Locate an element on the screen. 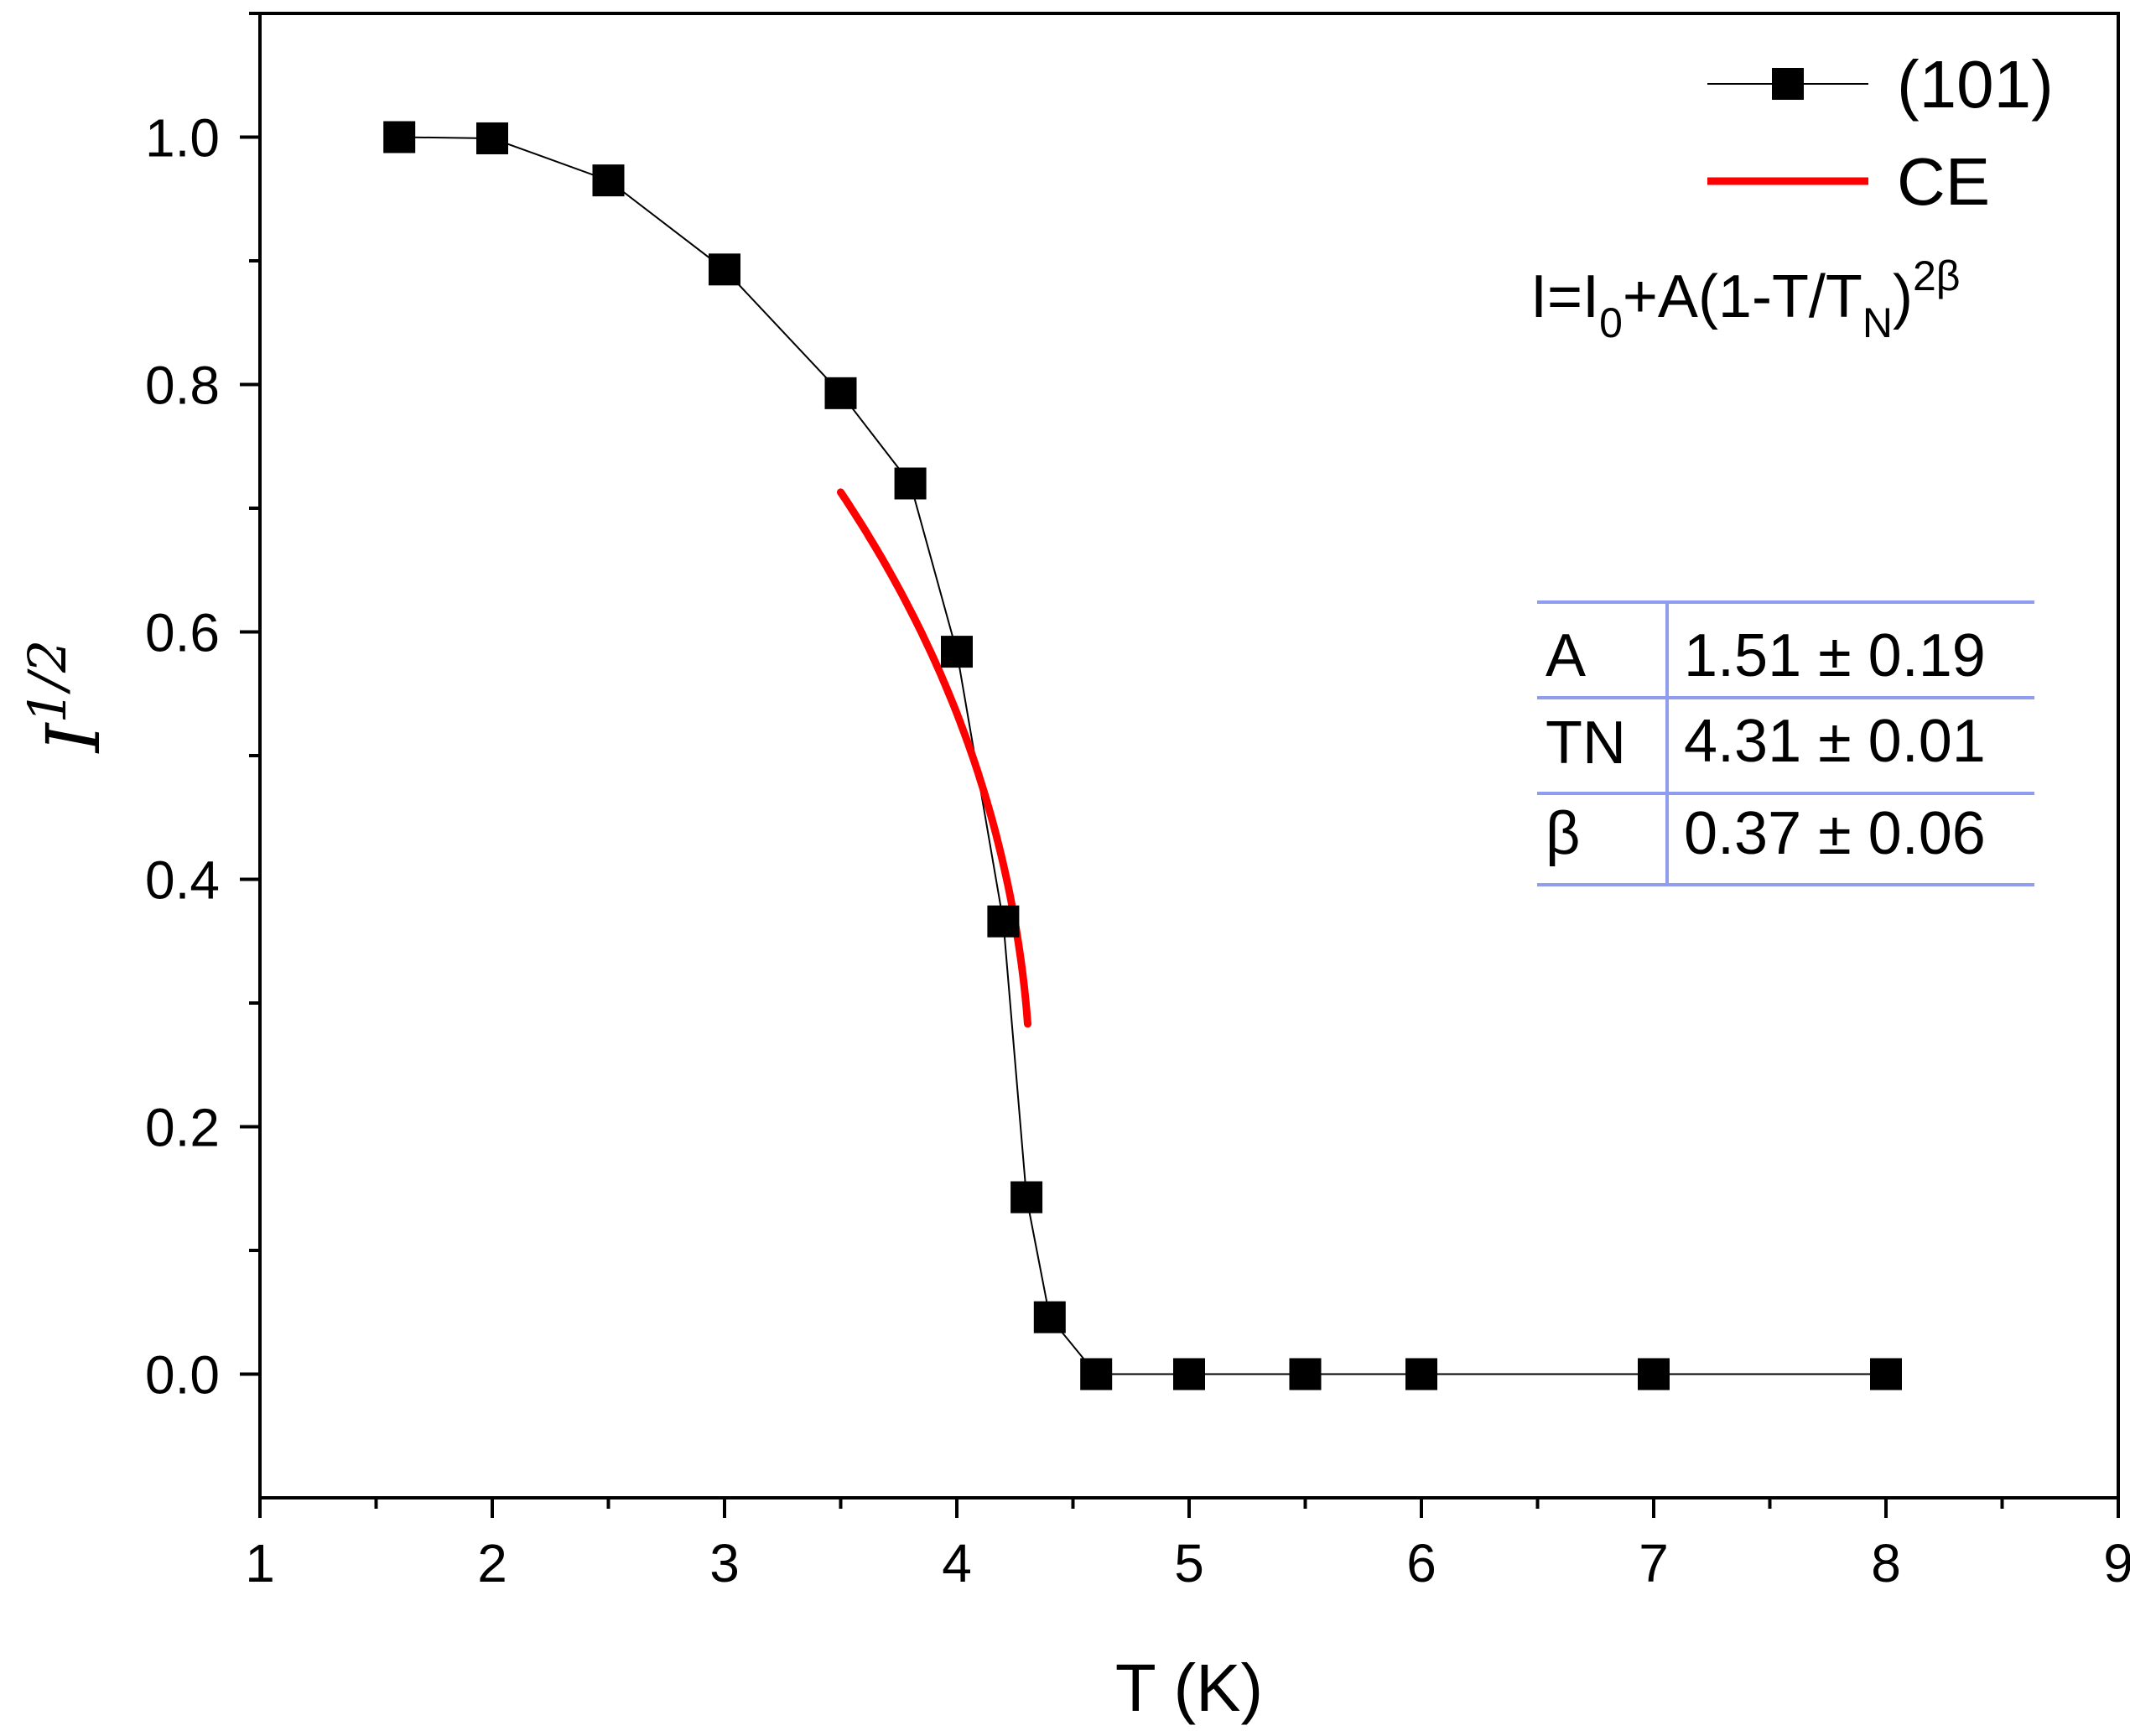 This screenshot has height=1736, width=2130. series-ce-fit is located at coordinates (934, 758).